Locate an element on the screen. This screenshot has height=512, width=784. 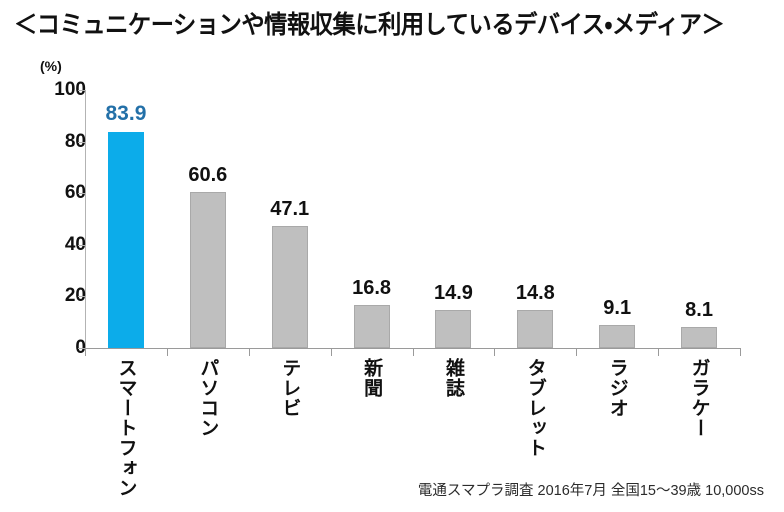
y-axis-tick-label: 40 is located at coordinates (75, 244).